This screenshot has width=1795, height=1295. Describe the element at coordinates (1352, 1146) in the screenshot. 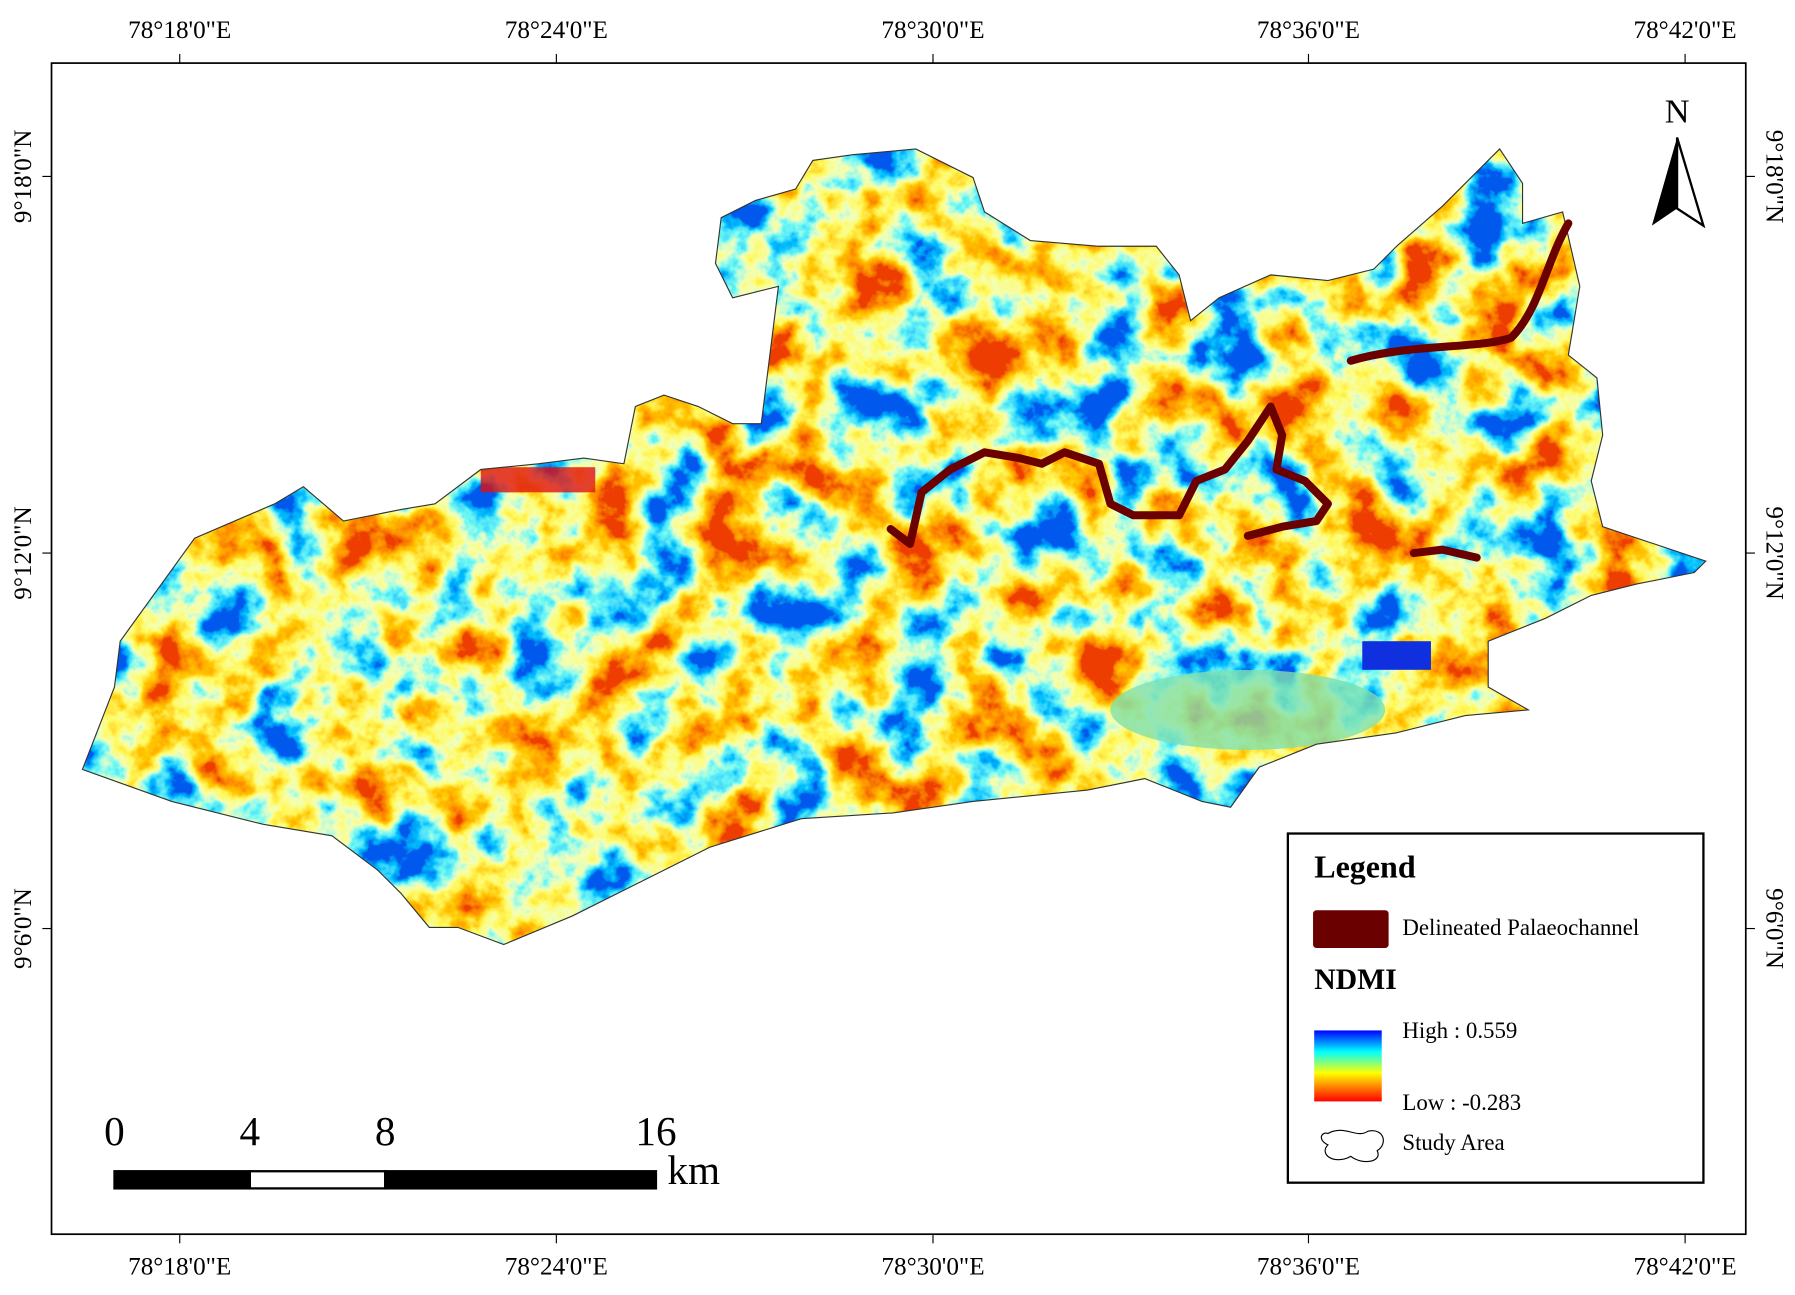

I see `study-area-symbol` at that location.